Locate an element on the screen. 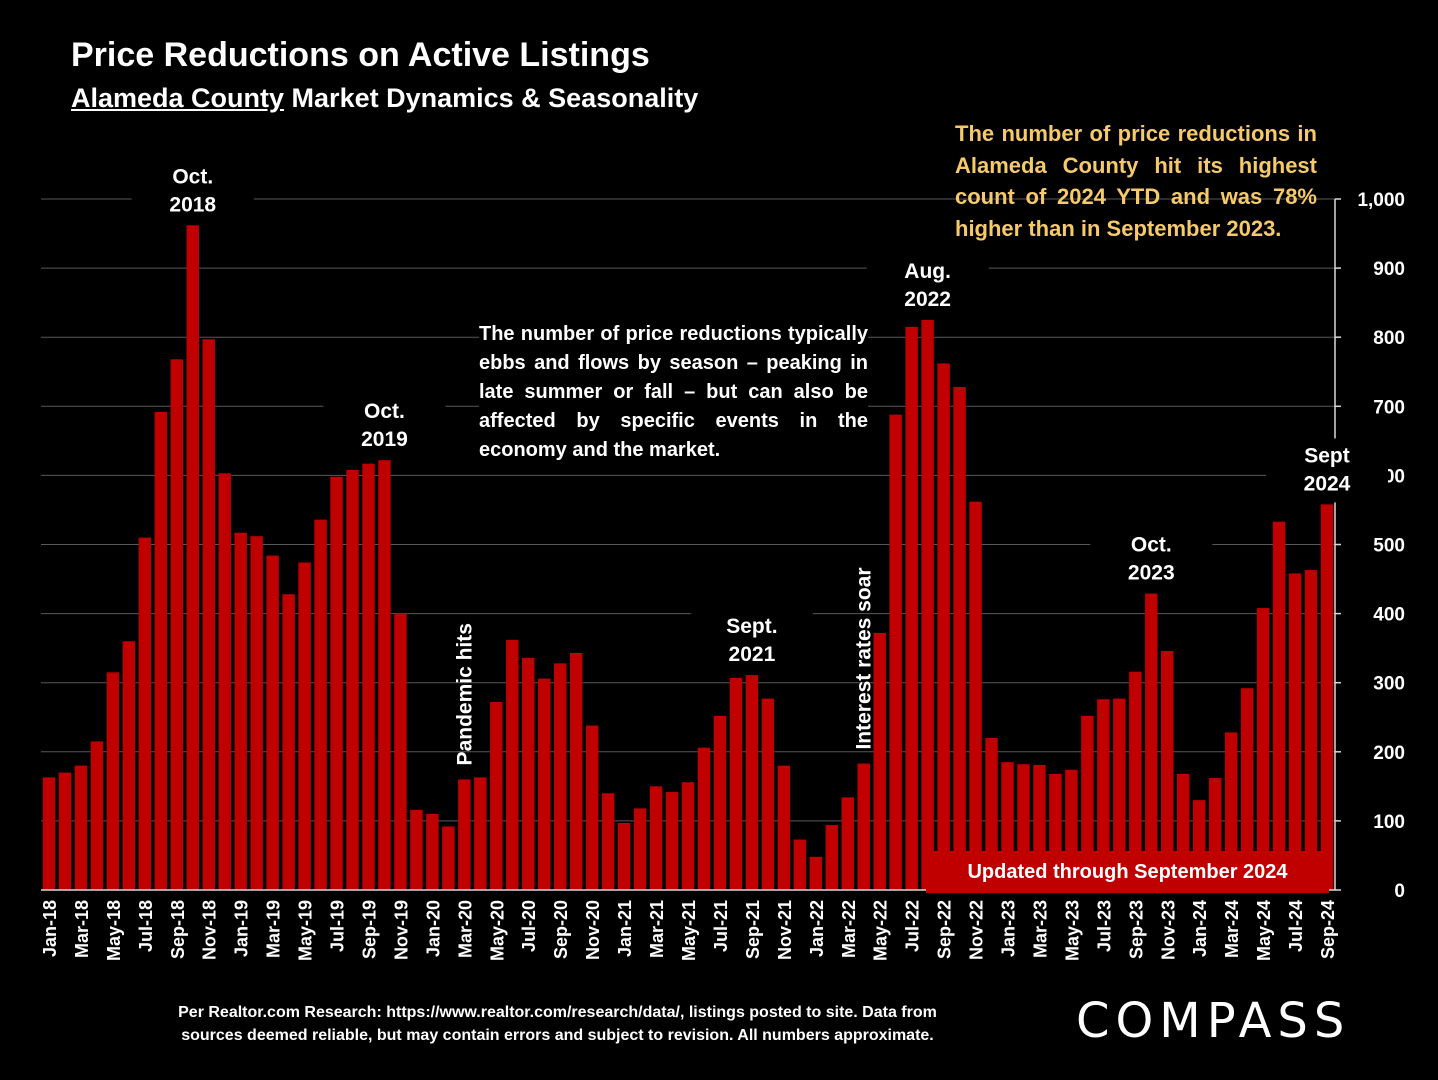  x-tick-label: May-24 is located at coordinates (1264, 930).